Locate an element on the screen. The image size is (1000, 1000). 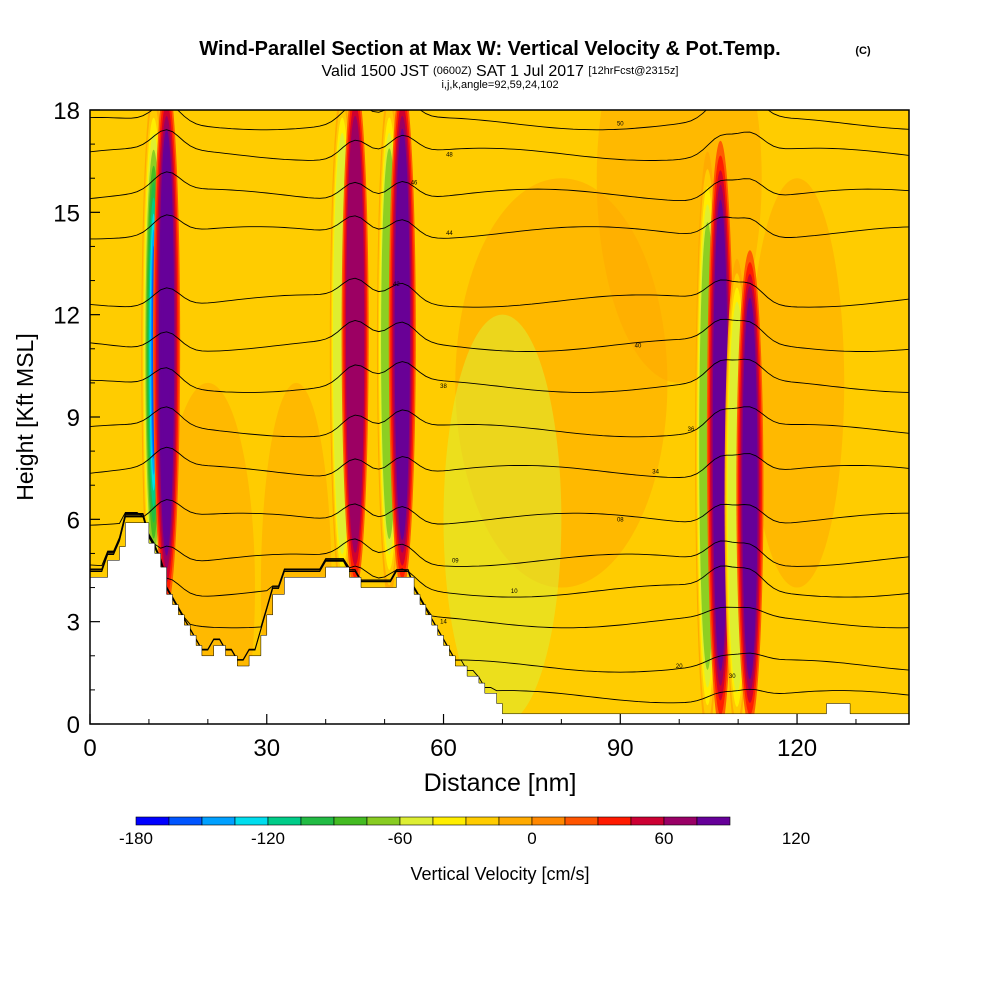
x-axis: 0 30 60 90 120 is located at coordinates (470, 738).